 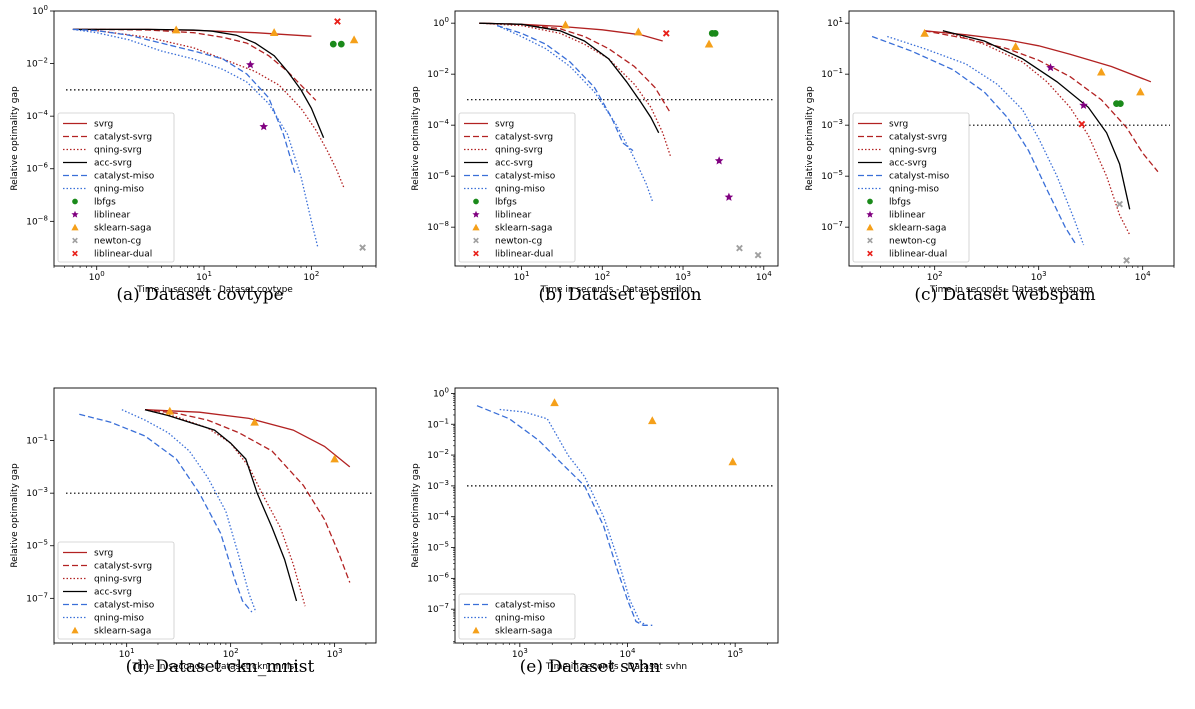 I want to click on legend: catalyst-miso qning-miso sklearn-saga, so click(x=517, y=616).